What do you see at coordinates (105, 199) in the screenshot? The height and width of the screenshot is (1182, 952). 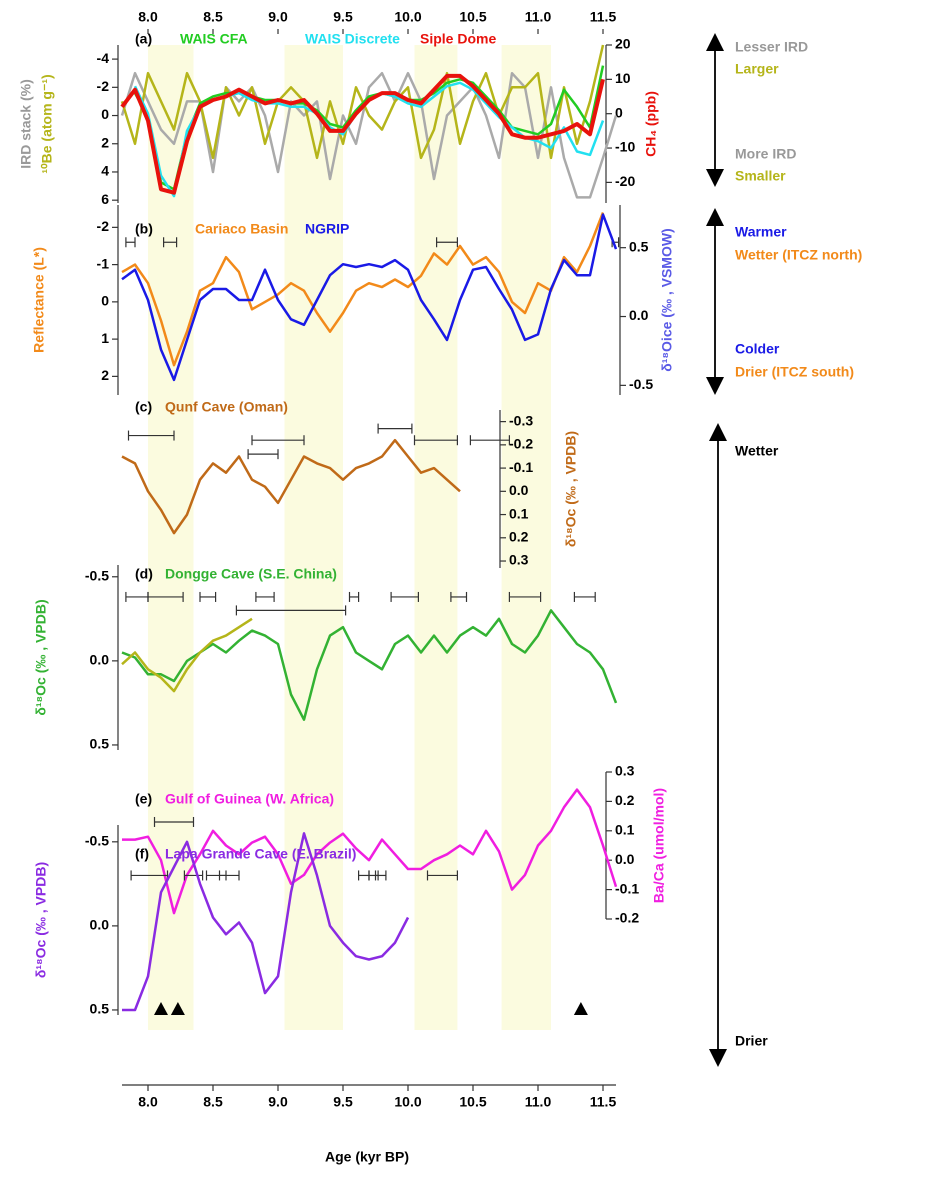 I see `y-tick-label: 6` at bounding box center [105, 199].